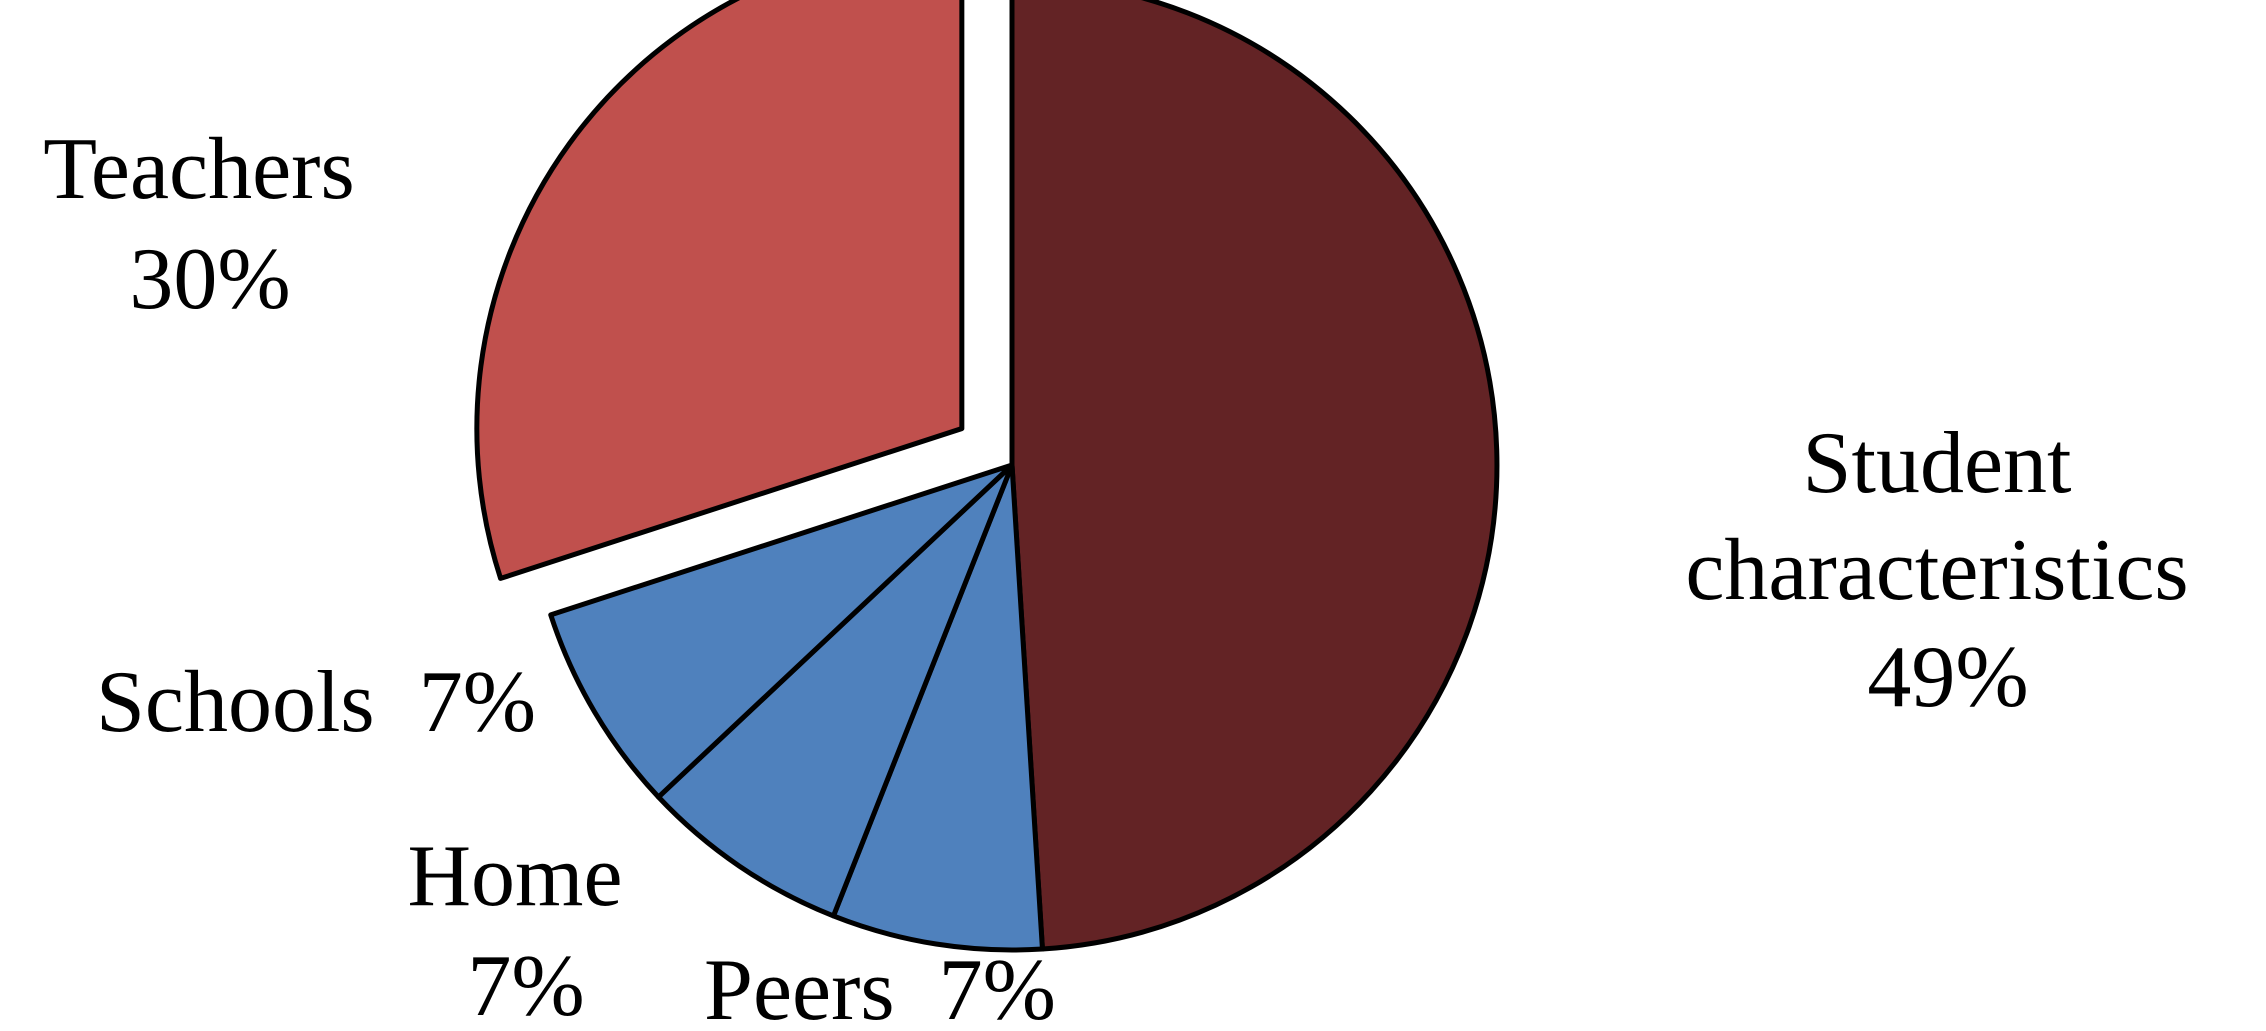  I want to click on label-schools-value: 7%, so click(477, 702).